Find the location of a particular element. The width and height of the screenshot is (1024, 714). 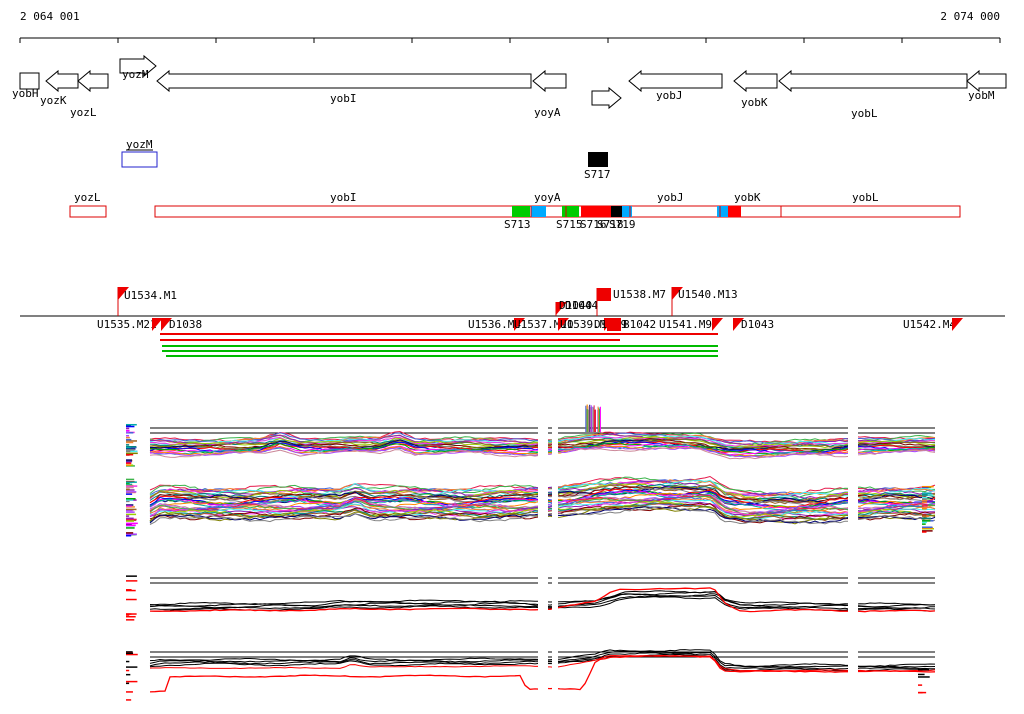

gene-arrow-yozL is located at coordinates (93, 81).